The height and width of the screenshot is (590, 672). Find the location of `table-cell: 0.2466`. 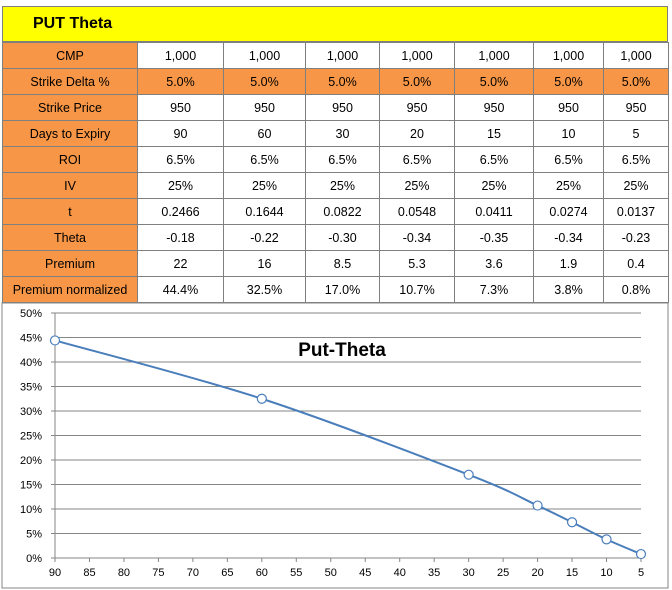

table-cell: 0.2466 is located at coordinates (180, 211).